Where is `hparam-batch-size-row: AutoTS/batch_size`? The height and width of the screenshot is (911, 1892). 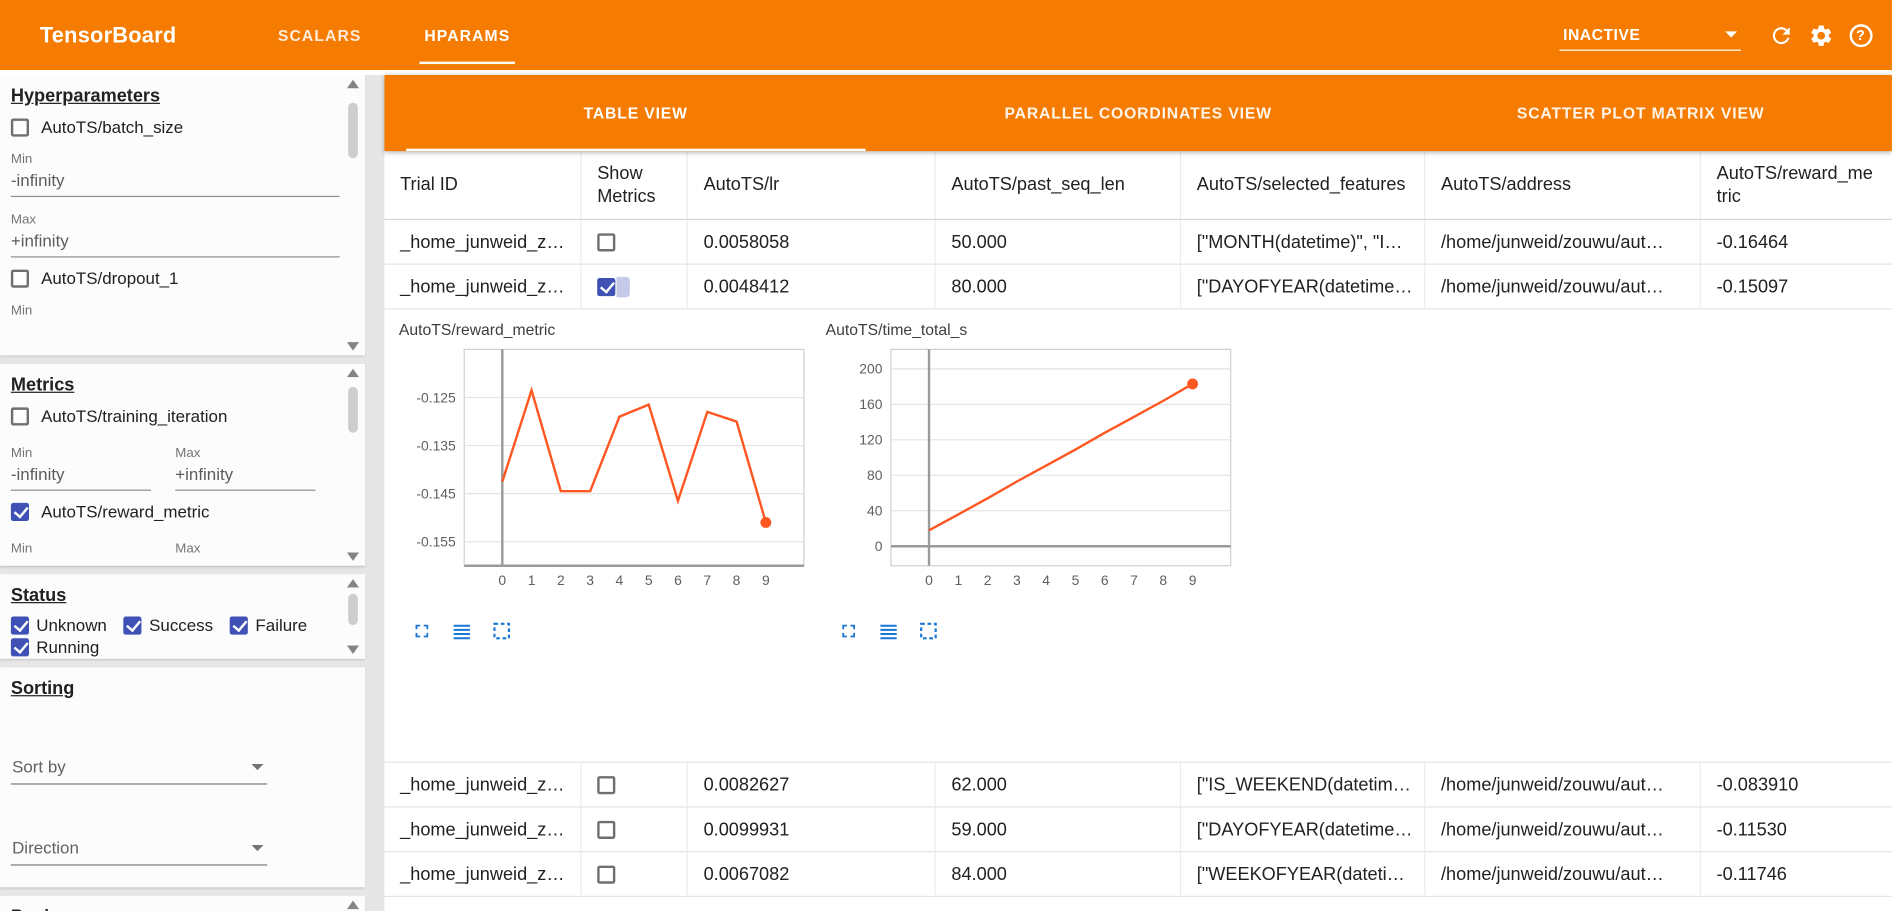
hparam-batch-size-row: AutoTS/batch_size is located at coordinates (172, 127).